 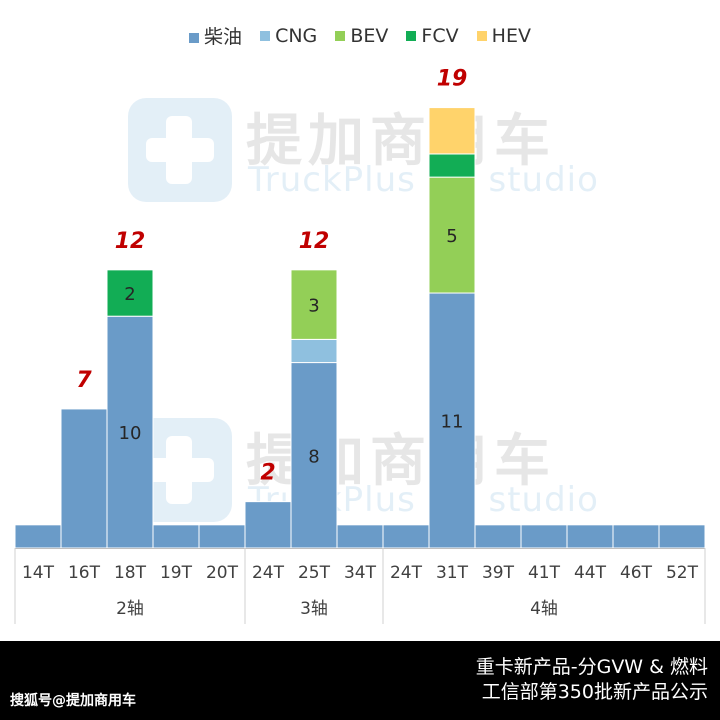 What do you see at coordinates (73, 701) in the screenshot?
I see `footer-source: 搜狐号@提加商用车` at bounding box center [73, 701].